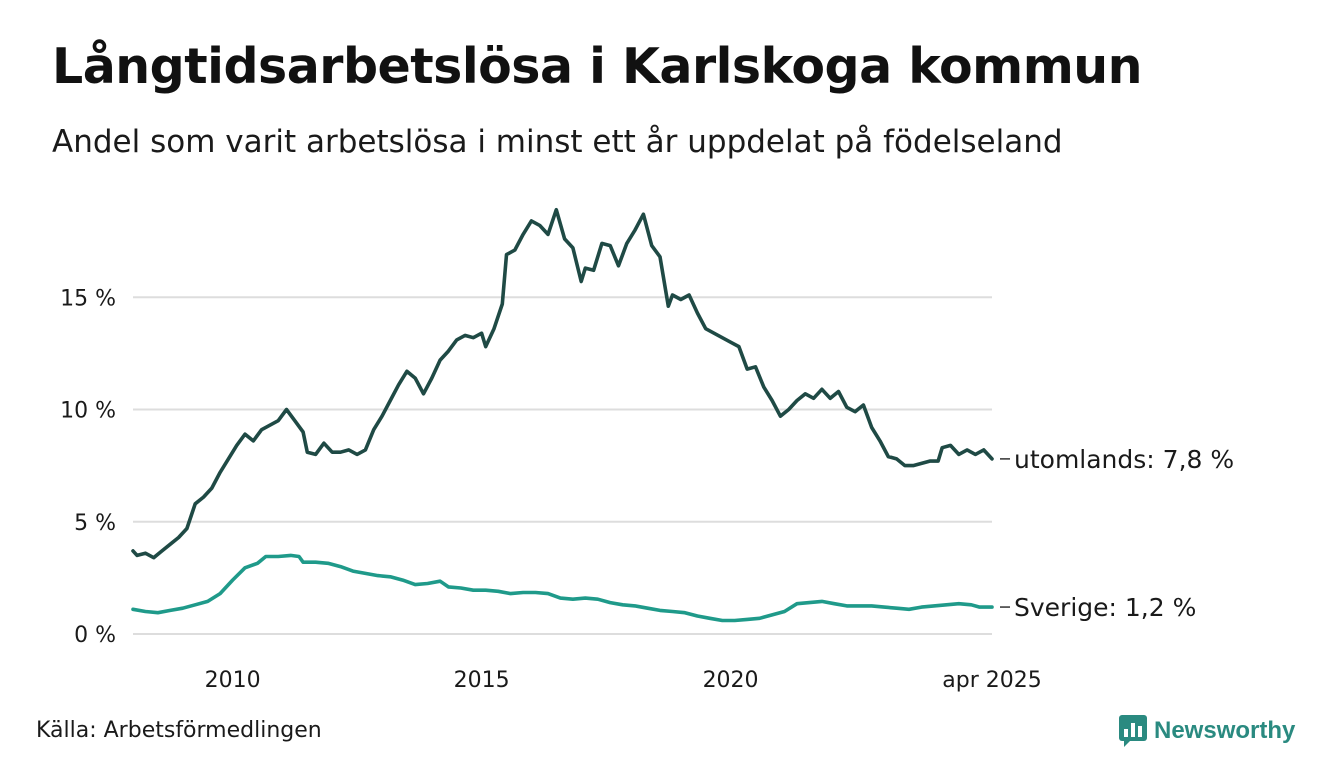 The image size is (1340, 780). What do you see at coordinates (562, 588) in the screenshot?
I see `series-line-sverige` at bounding box center [562, 588].